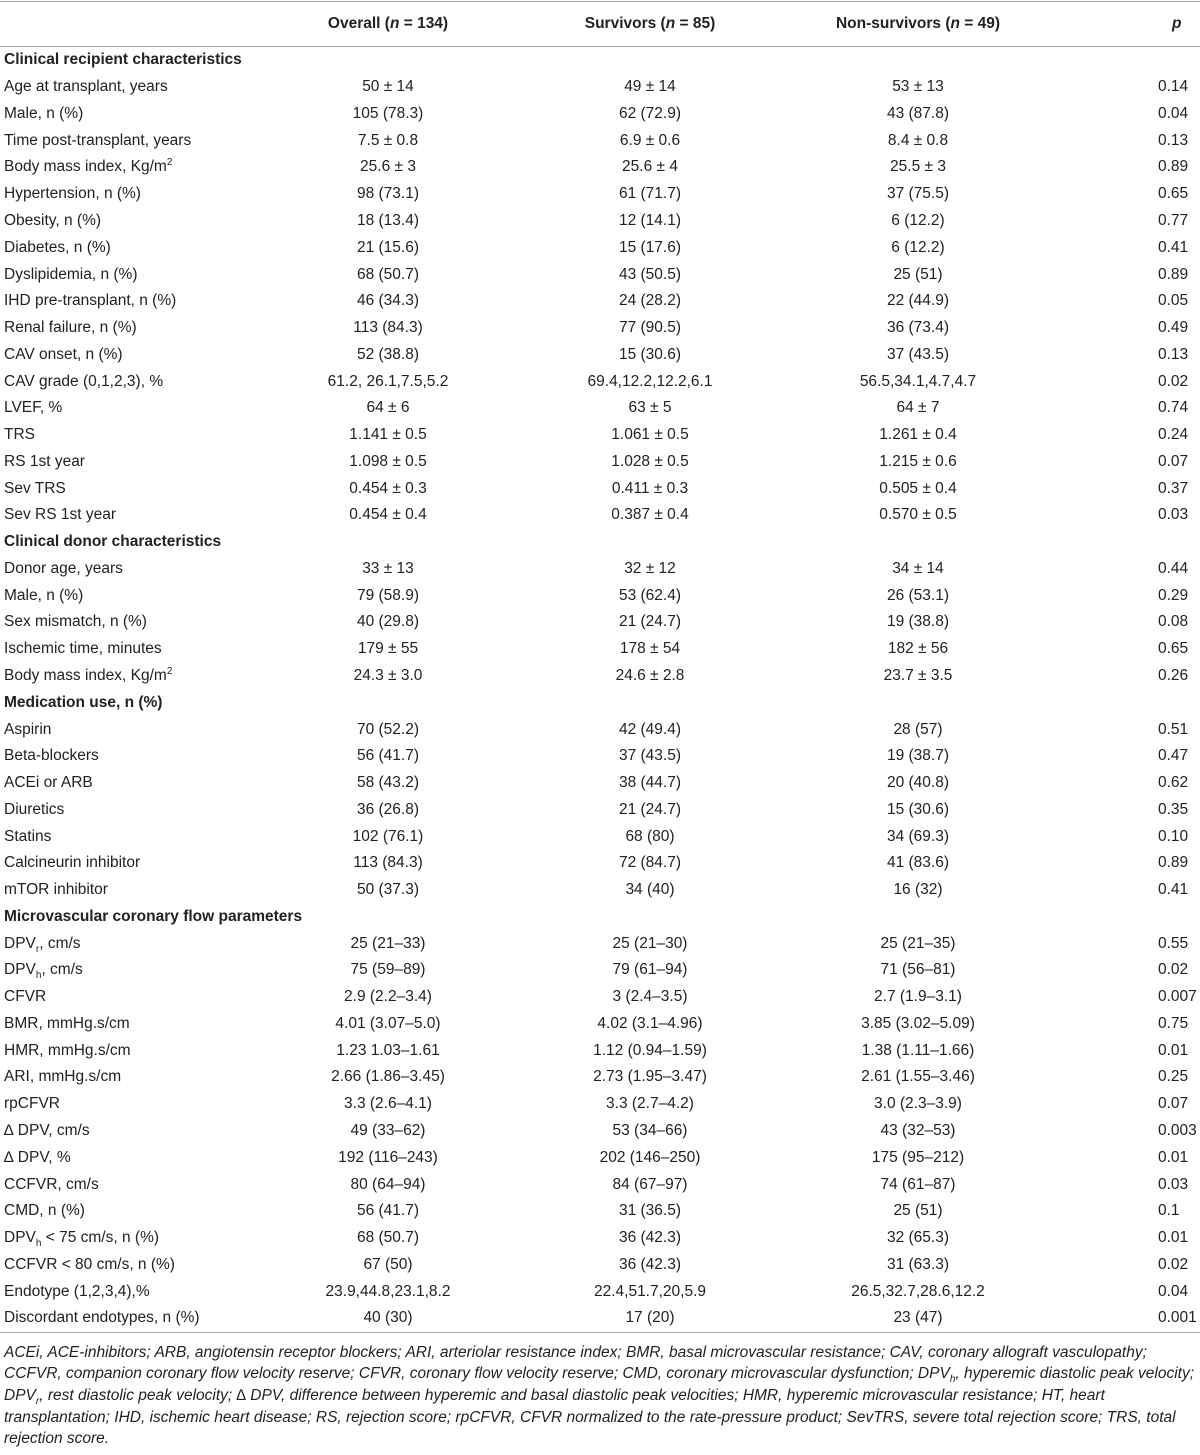 The width and height of the screenshot is (1200, 1455). I want to click on section-row: Clinical recipient characteristics, so click(600, 60).